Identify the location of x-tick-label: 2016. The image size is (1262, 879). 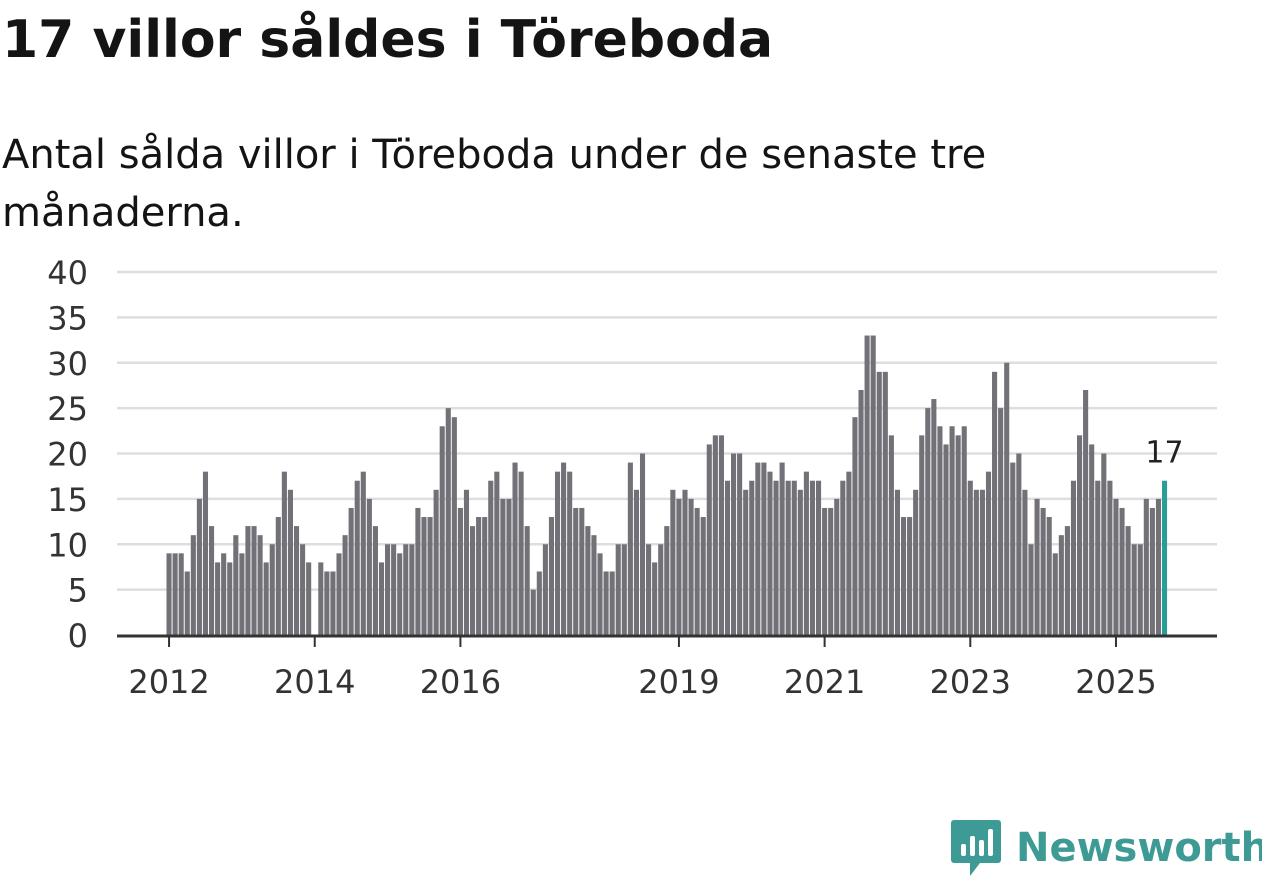
(460, 682).